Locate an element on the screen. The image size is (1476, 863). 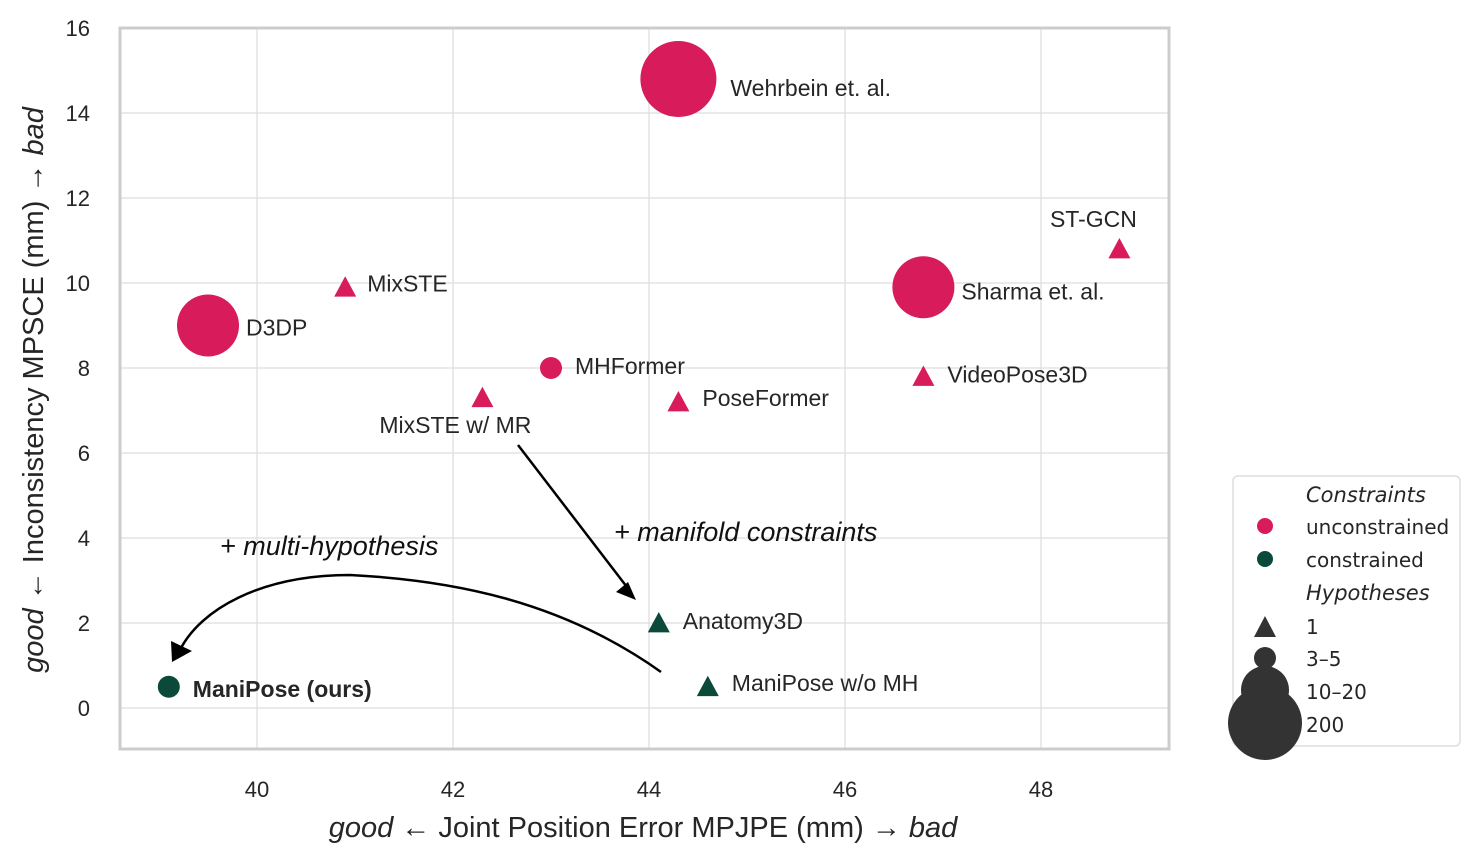
point-wehrbein-et-al is located at coordinates (678, 79).